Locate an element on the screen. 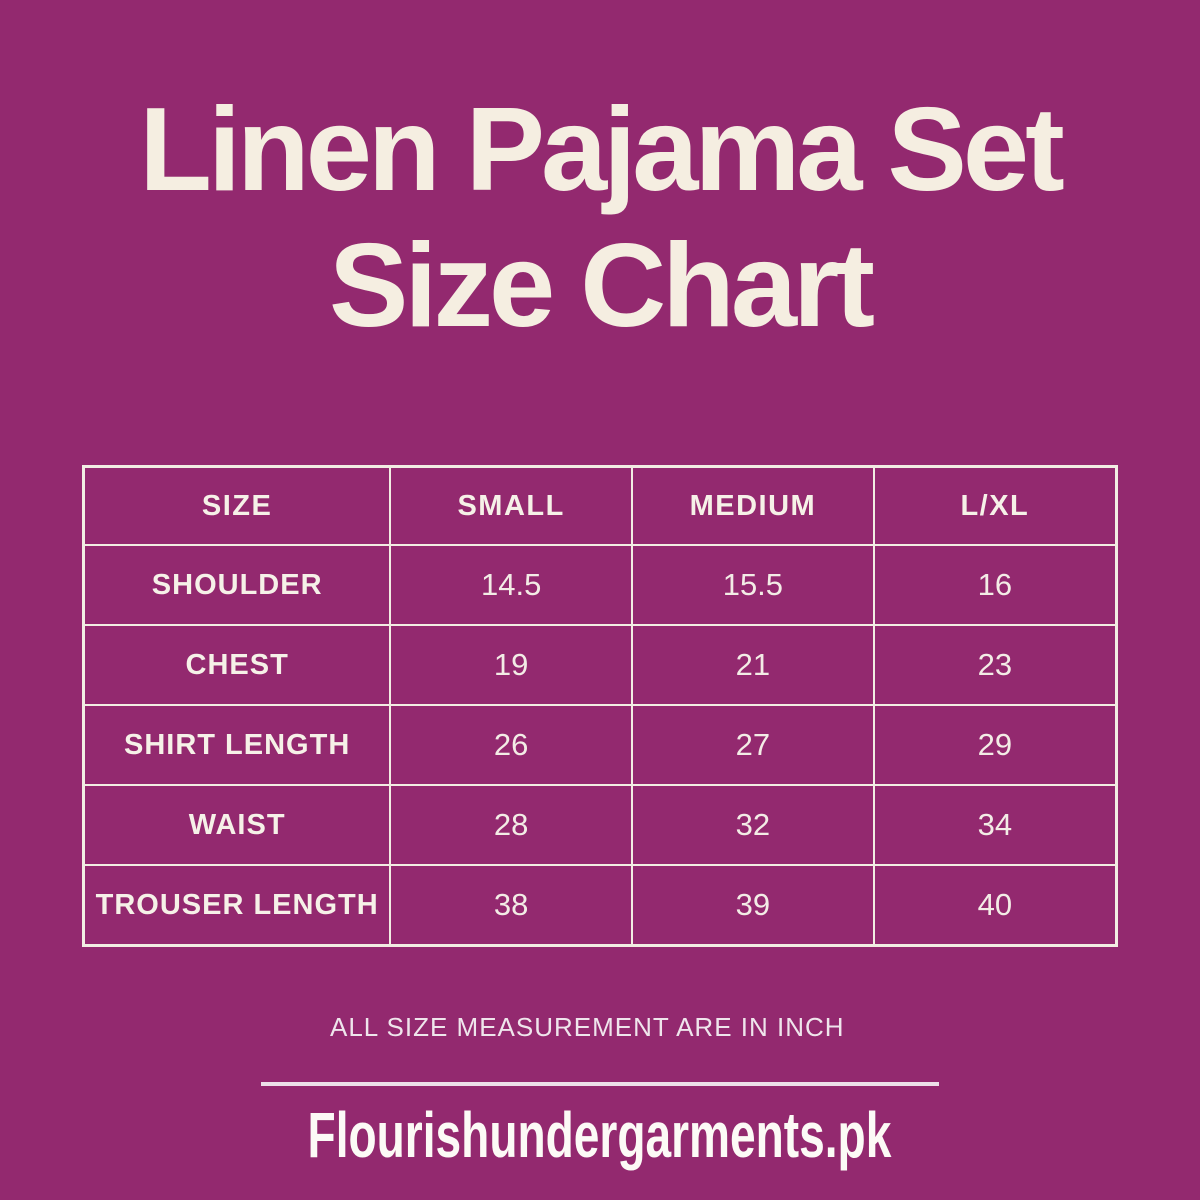 The image size is (1200, 1200). table-row: WAIST 28 32 34 is located at coordinates (600, 825).